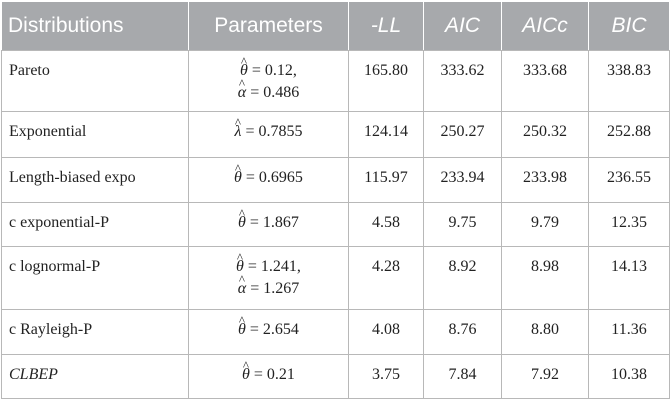 The width and height of the screenshot is (670, 404). What do you see at coordinates (268, 26) in the screenshot?
I see `header-parameters: Parameters` at bounding box center [268, 26].